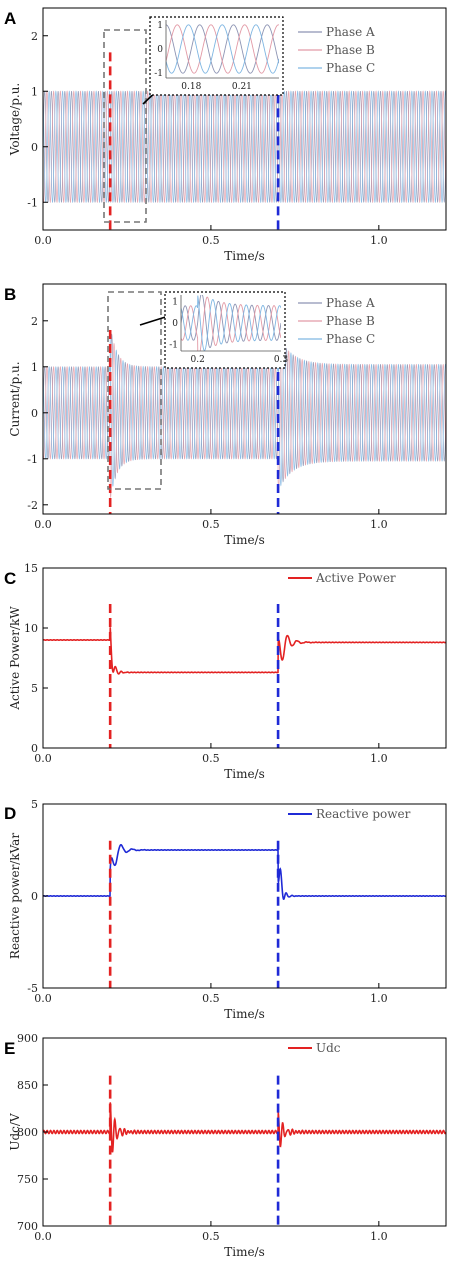 The width and height of the screenshot is (450, 1268). I want to click on y-tick-label: 900, so click(27, 1038).